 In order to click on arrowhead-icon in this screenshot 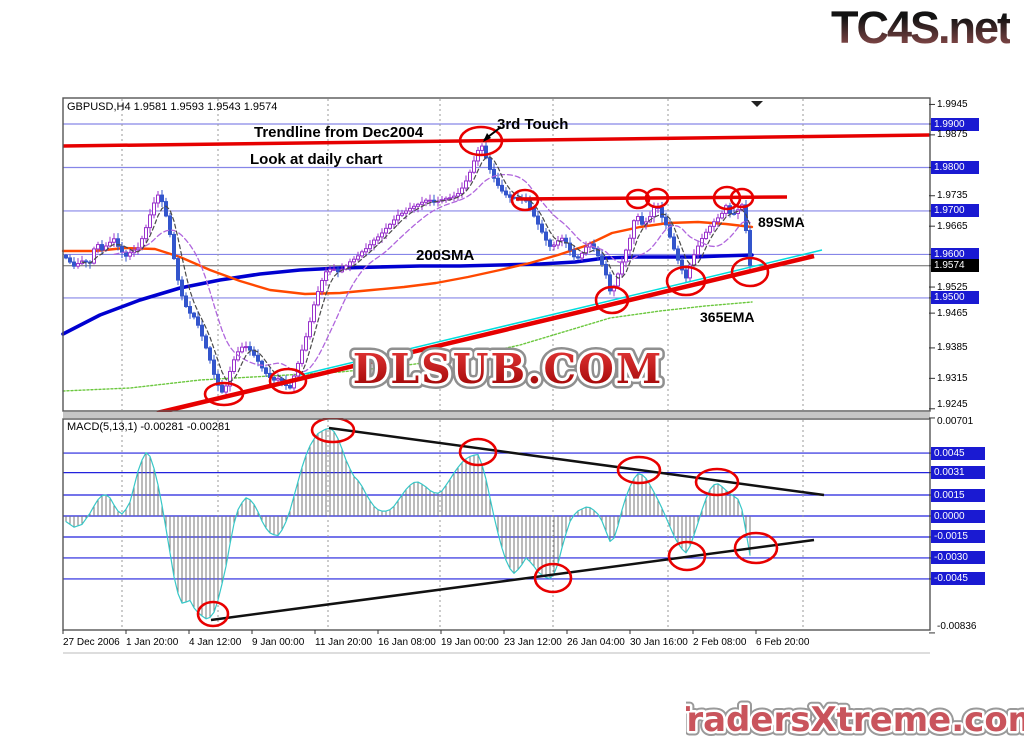, I will do `click(487, 137)`.